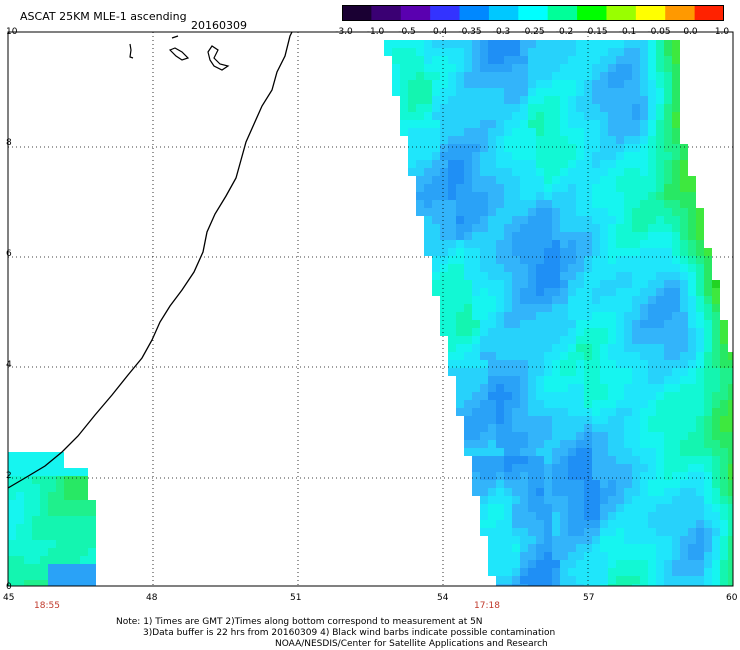 The width and height of the screenshot is (740, 650). Describe the element at coordinates (9, 365) in the screenshot. I see `y-tick-4: 4` at that location.